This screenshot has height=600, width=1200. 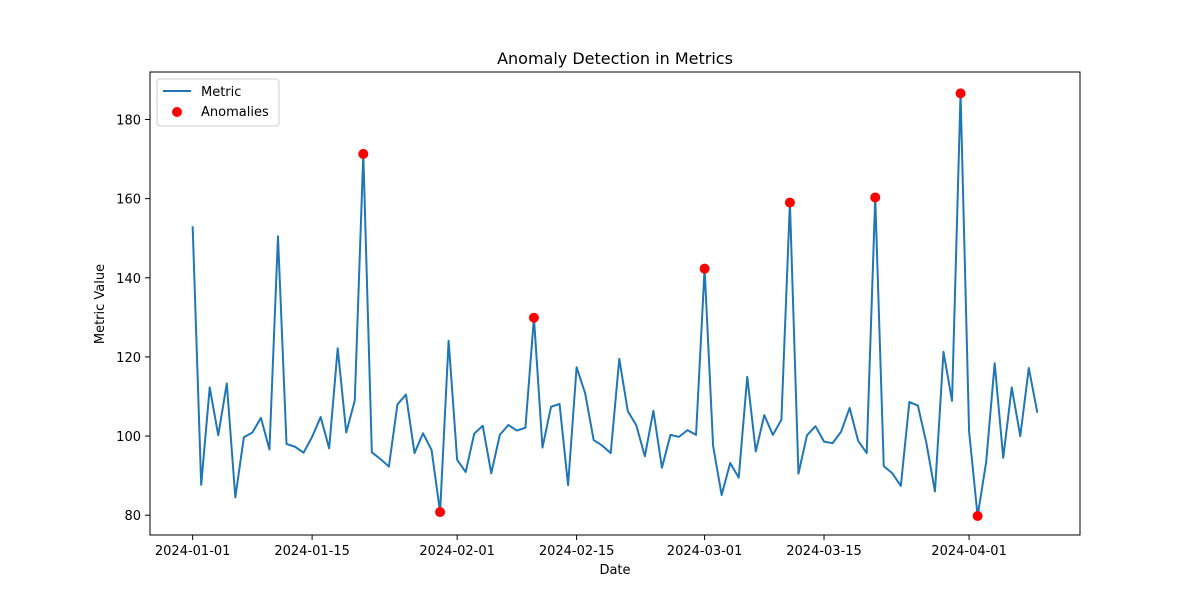 What do you see at coordinates (100, 304) in the screenshot?
I see `y-axis-label: Metric Value` at bounding box center [100, 304].